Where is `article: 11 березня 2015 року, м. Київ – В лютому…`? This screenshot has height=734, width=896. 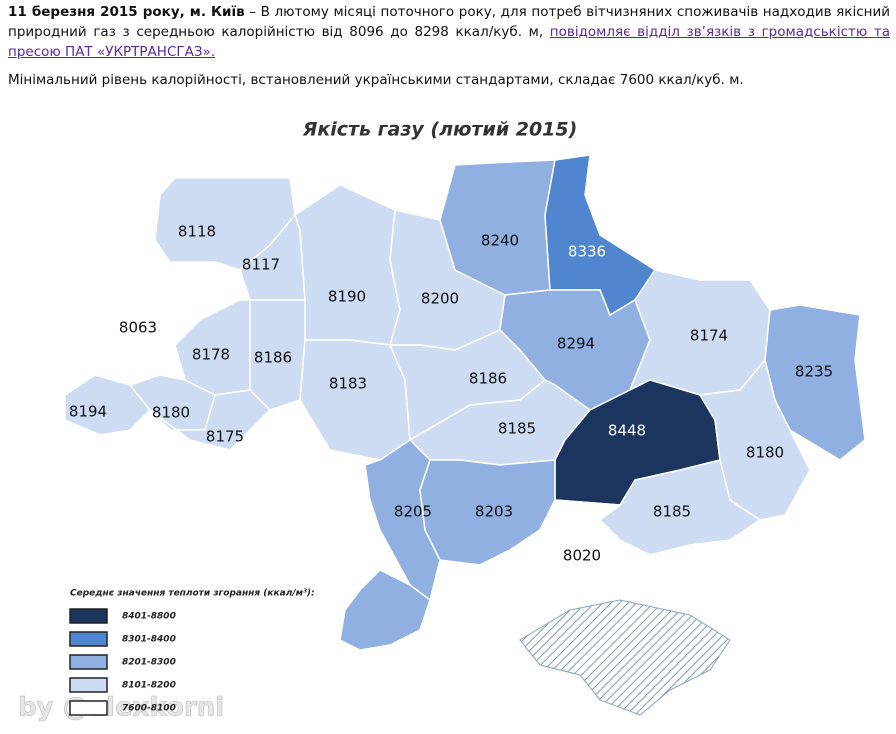 article: 11 березня 2015 року, м. Київ – В лютому… is located at coordinates (449, 50).